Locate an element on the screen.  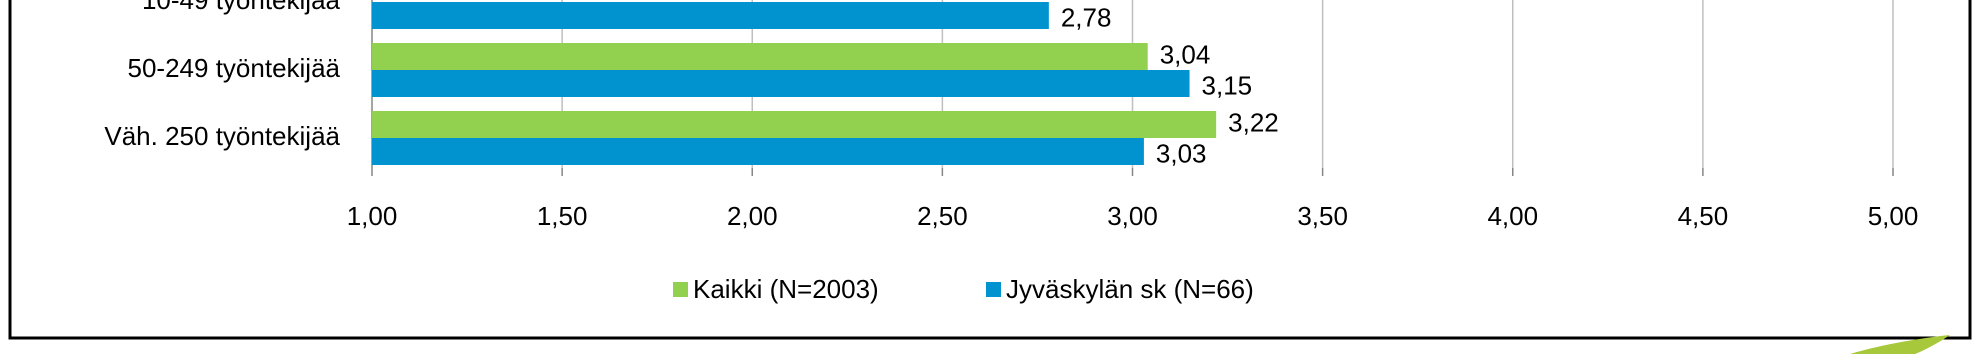
value-label: 3,15 is located at coordinates (1227, 85).